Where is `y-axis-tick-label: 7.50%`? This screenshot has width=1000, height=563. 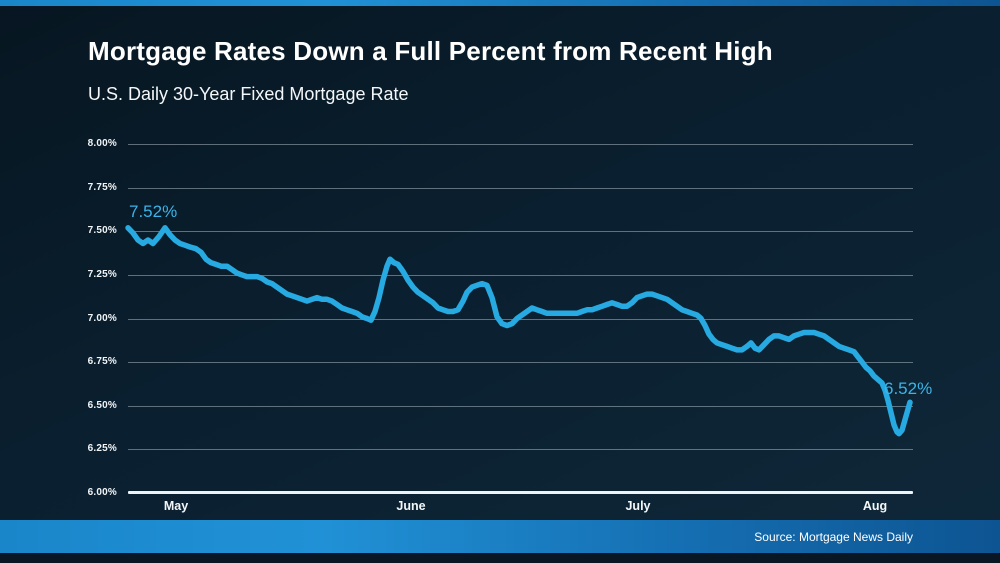 y-axis-tick-label: 7.50% is located at coordinates (102, 231).